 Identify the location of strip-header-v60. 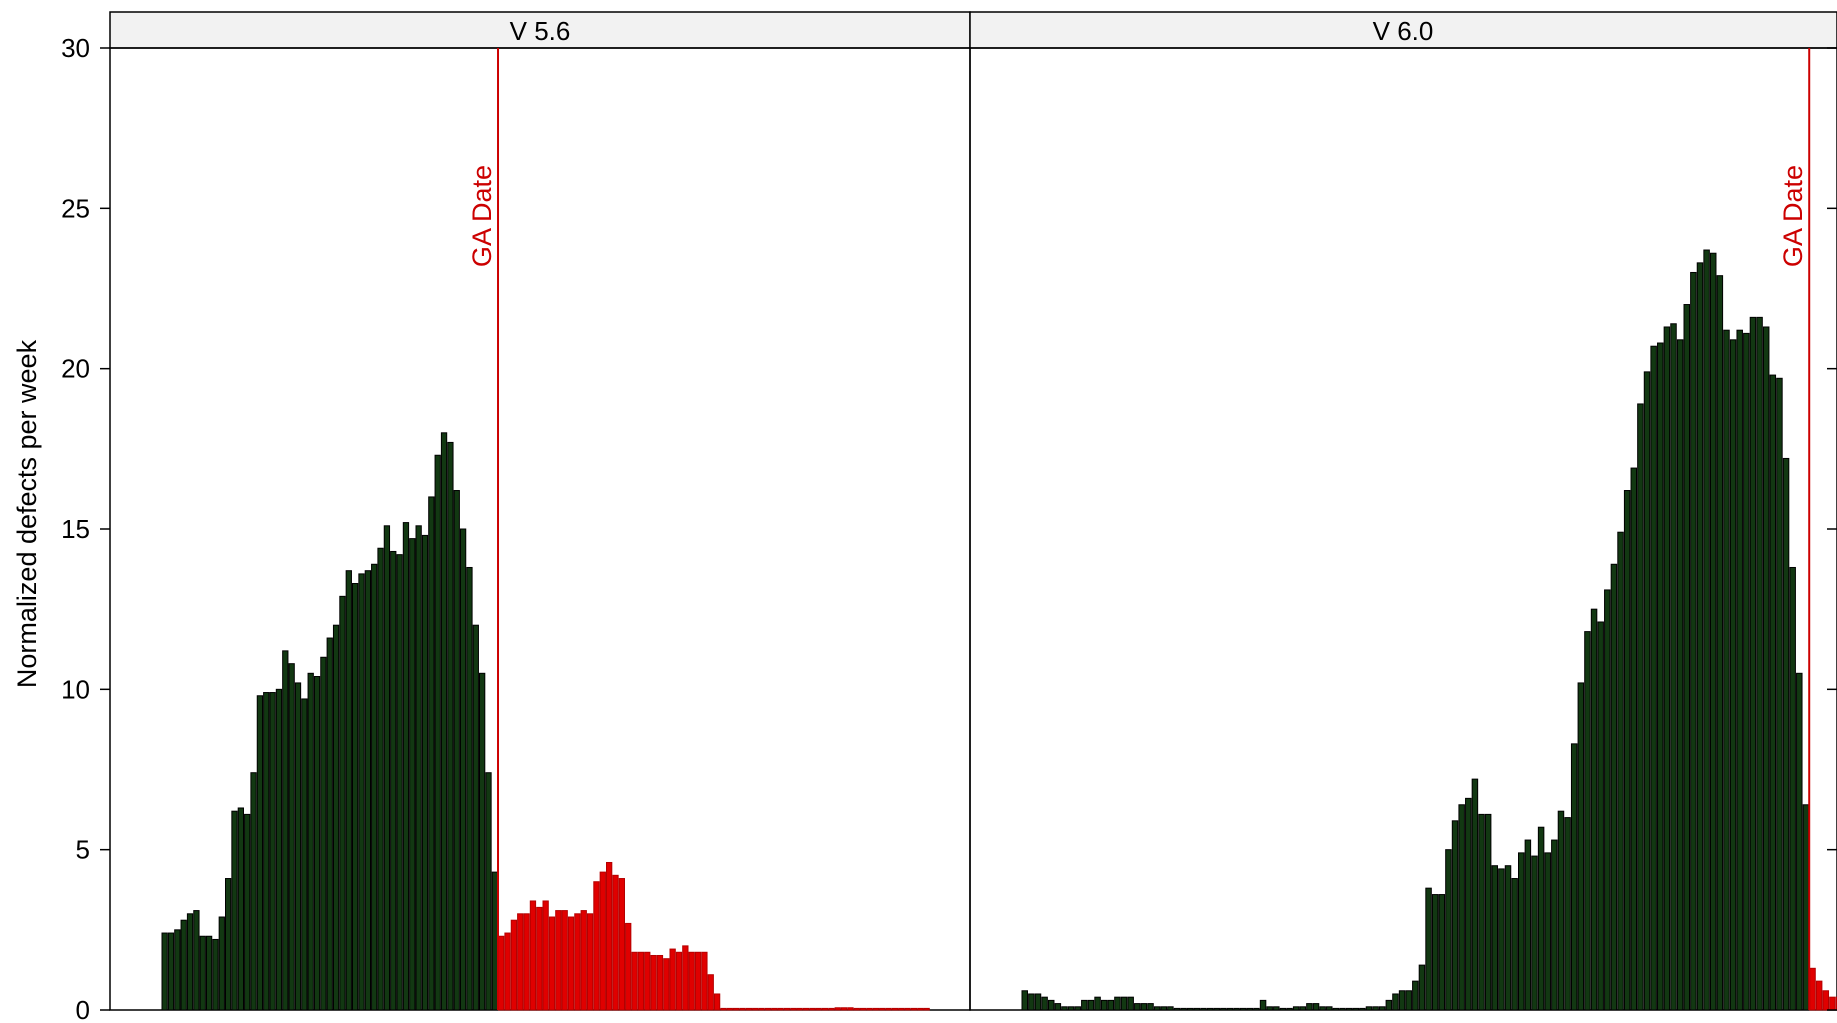
(1403, 30).